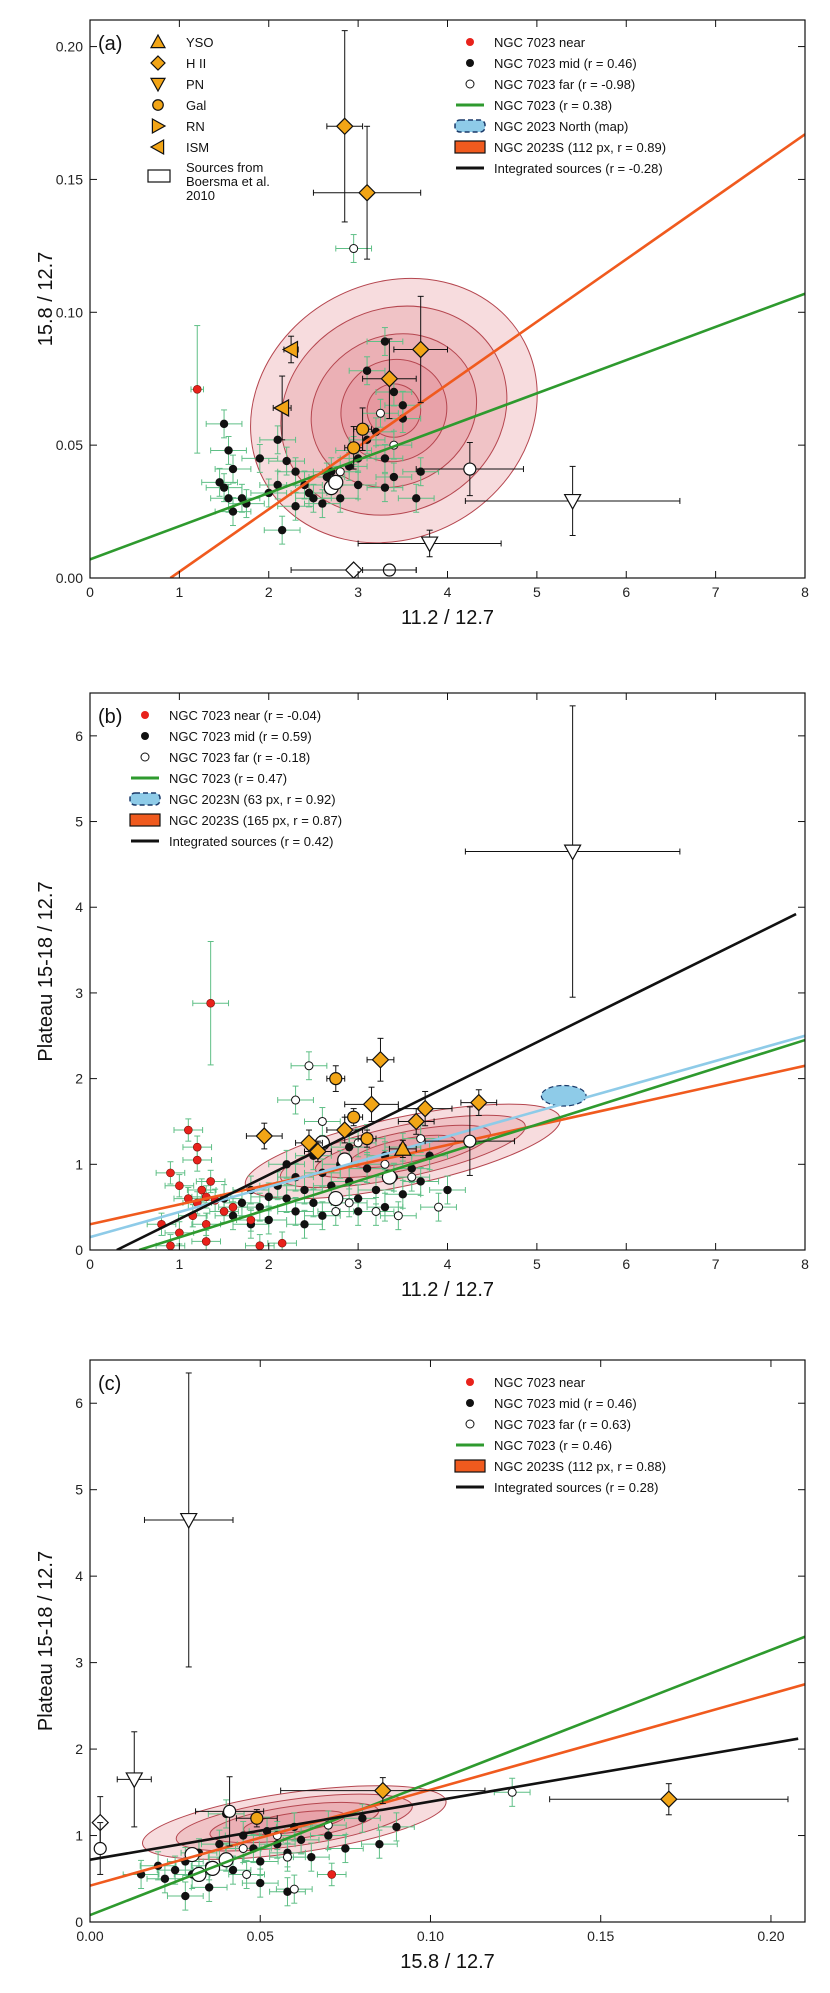 The width and height of the screenshot is (830, 1993). What do you see at coordinates (110, 44) in the screenshot?
I see `panel-label: (a)` at bounding box center [110, 44].